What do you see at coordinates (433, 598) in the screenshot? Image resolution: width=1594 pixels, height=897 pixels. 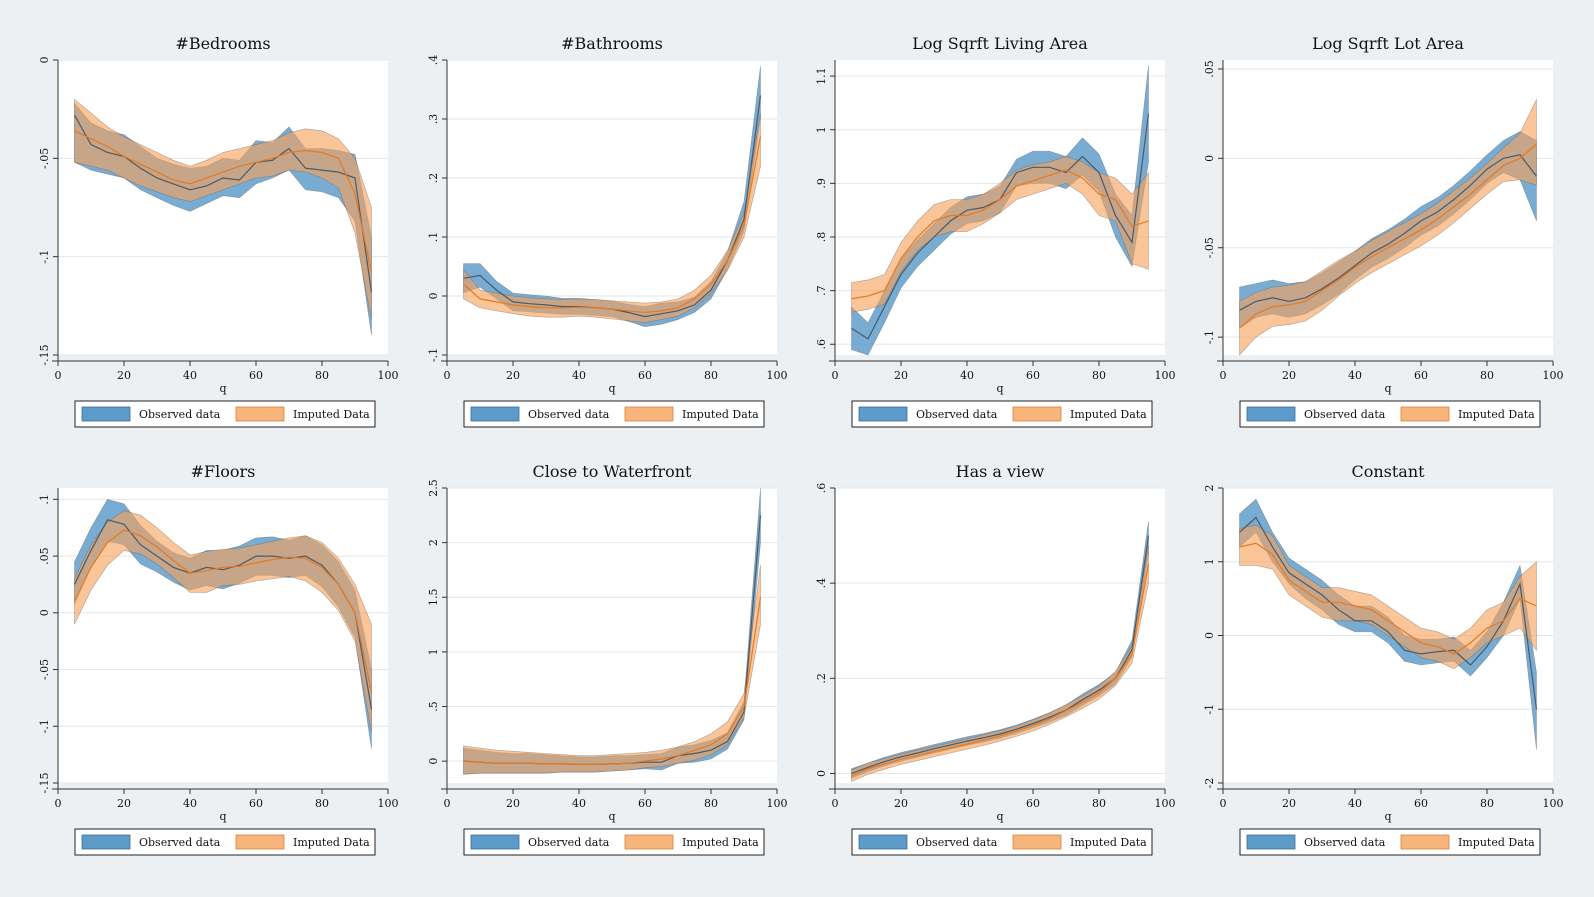 I see `y-tick-label: 1.5` at bounding box center [433, 598].